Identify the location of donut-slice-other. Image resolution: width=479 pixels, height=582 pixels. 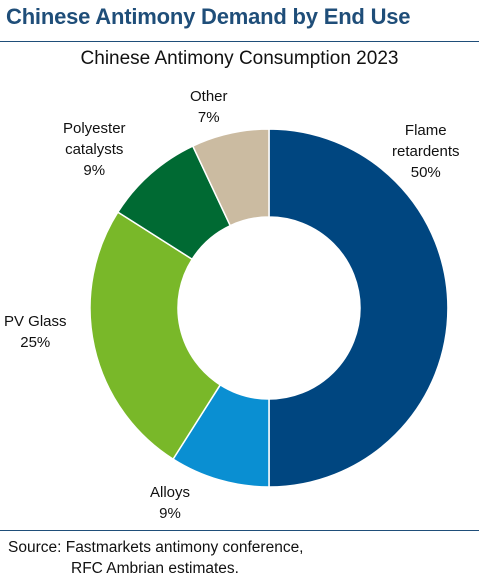
(230, 177).